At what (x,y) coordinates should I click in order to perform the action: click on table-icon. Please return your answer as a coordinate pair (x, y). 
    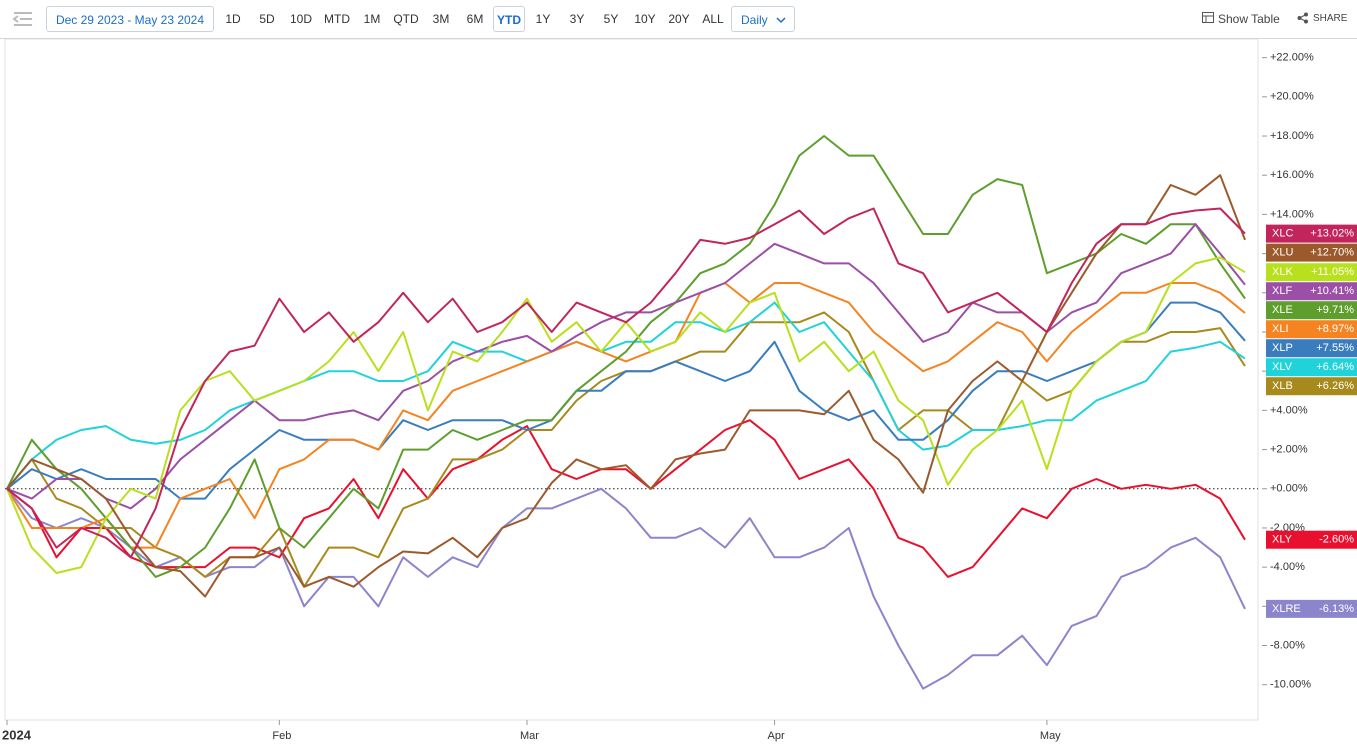
    Looking at the image, I should click on (1208, 18).